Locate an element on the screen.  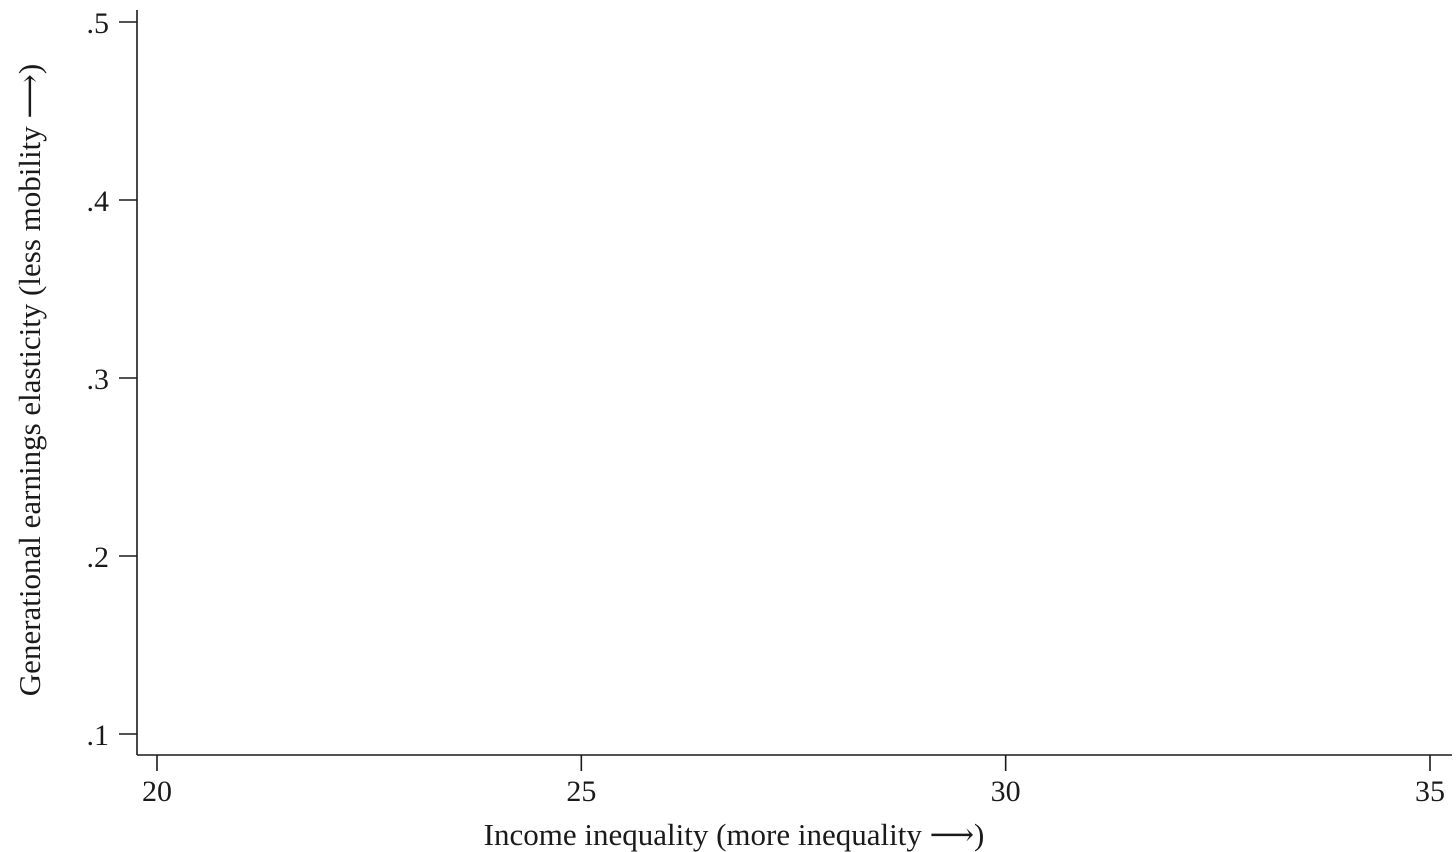
x-tick-label: 25 is located at coordinates (581, 791).